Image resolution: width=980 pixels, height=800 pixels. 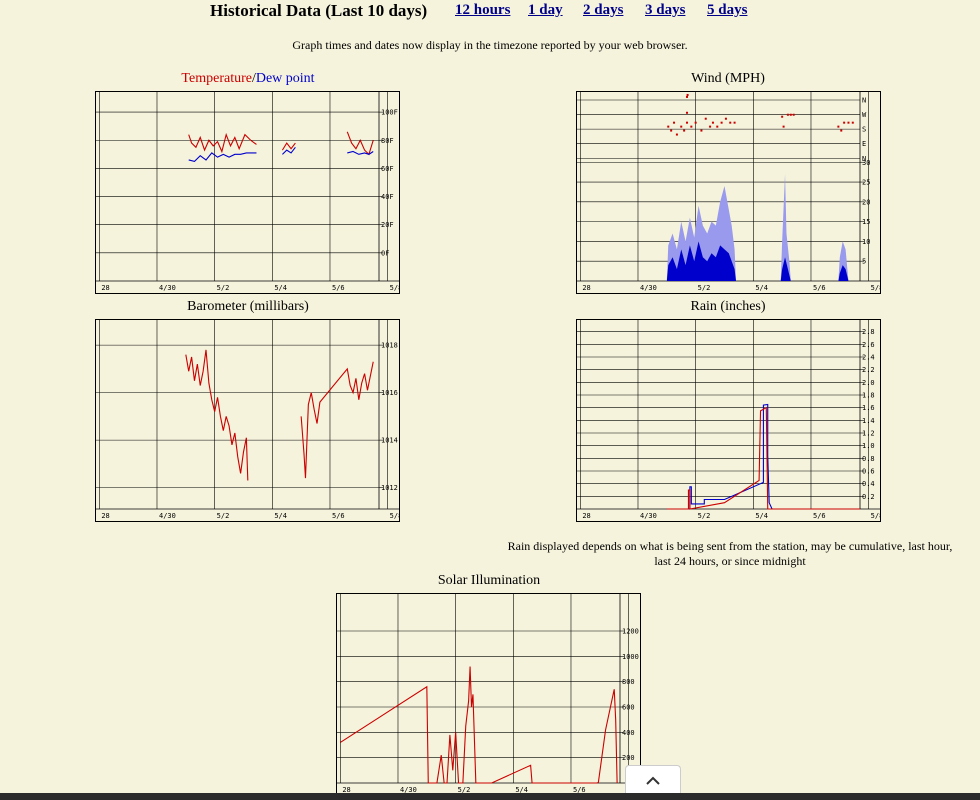 What do you see at coordinates (864, 144) in the screenshot?
I see `direction-label: E` at bounding box center [864, 144].